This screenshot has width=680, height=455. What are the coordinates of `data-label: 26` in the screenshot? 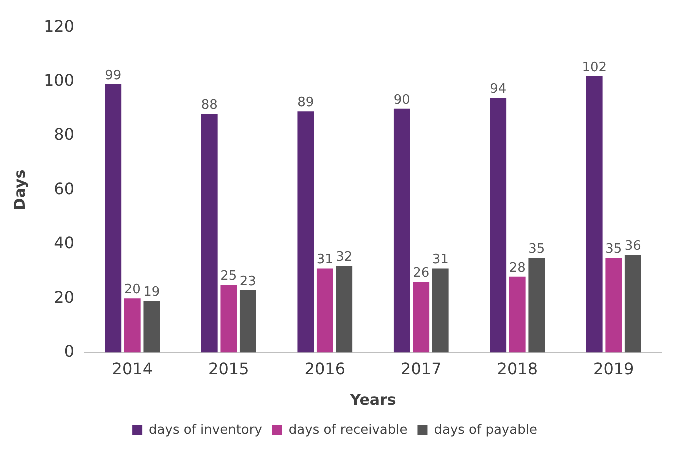 It's located at (421, 274).